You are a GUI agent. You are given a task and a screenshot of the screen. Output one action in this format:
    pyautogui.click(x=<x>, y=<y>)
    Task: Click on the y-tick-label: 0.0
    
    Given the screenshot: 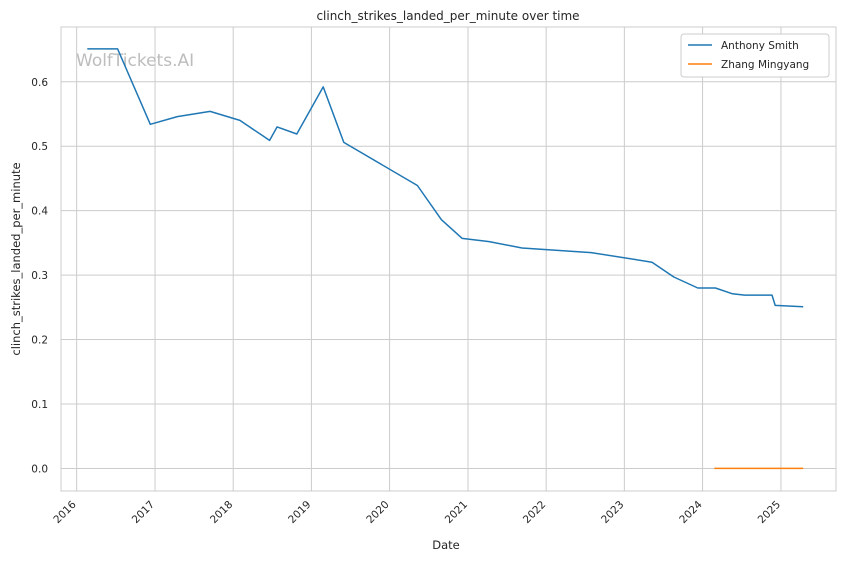 What is the action you would take?
    pyautogui.click(x=39, y=469)
    